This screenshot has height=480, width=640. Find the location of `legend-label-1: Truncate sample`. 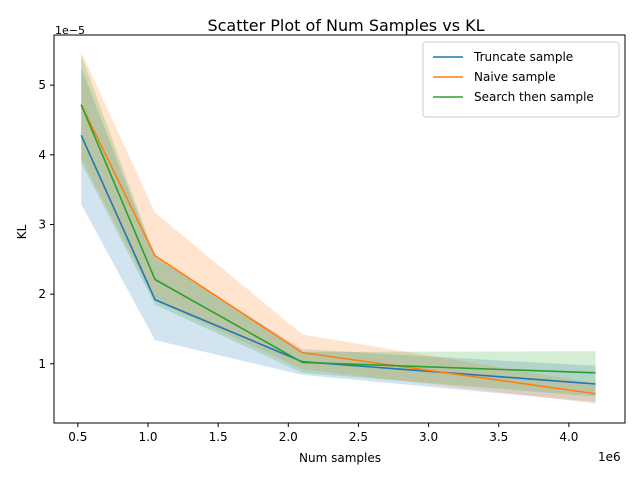

legend-label-1: Truncate sample is located at coordinates (523, 57).